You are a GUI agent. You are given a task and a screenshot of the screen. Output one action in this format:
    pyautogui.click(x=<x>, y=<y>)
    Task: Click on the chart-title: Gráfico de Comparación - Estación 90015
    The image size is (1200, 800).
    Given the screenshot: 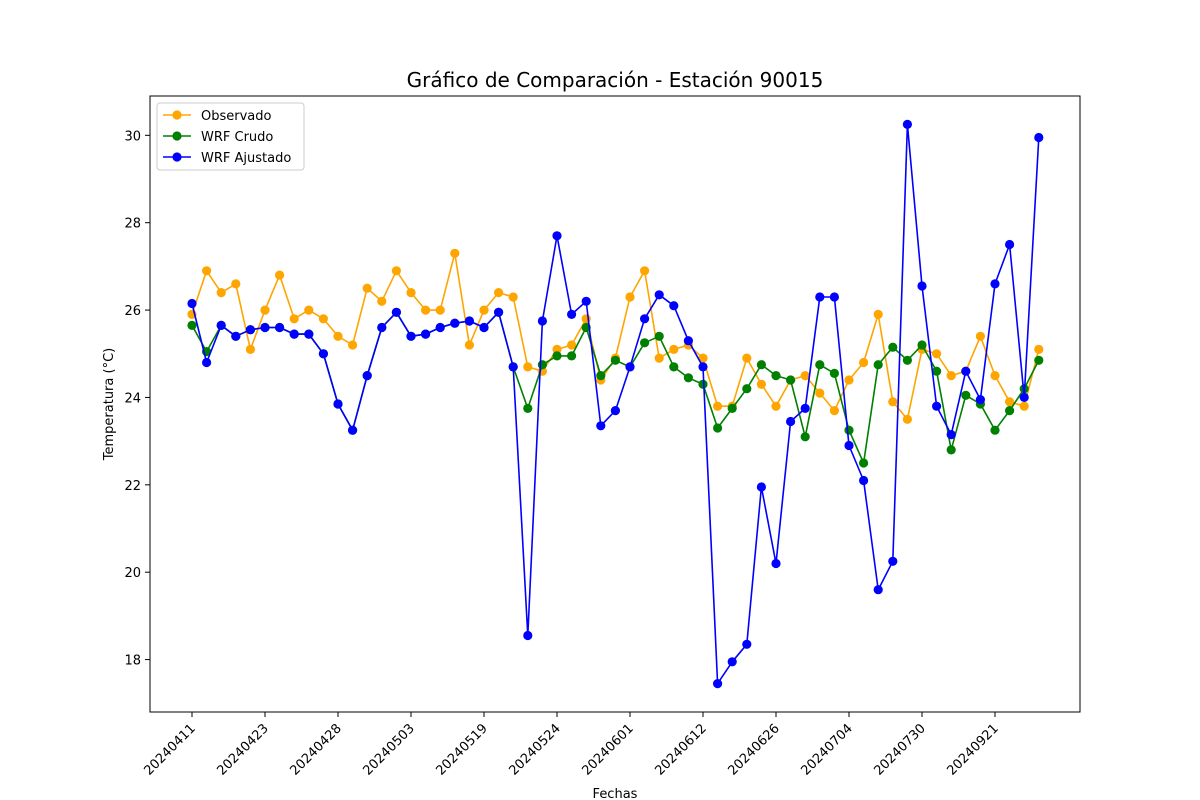 What is the action you would take?
    pyautogui.click(x=615, y=80)
    